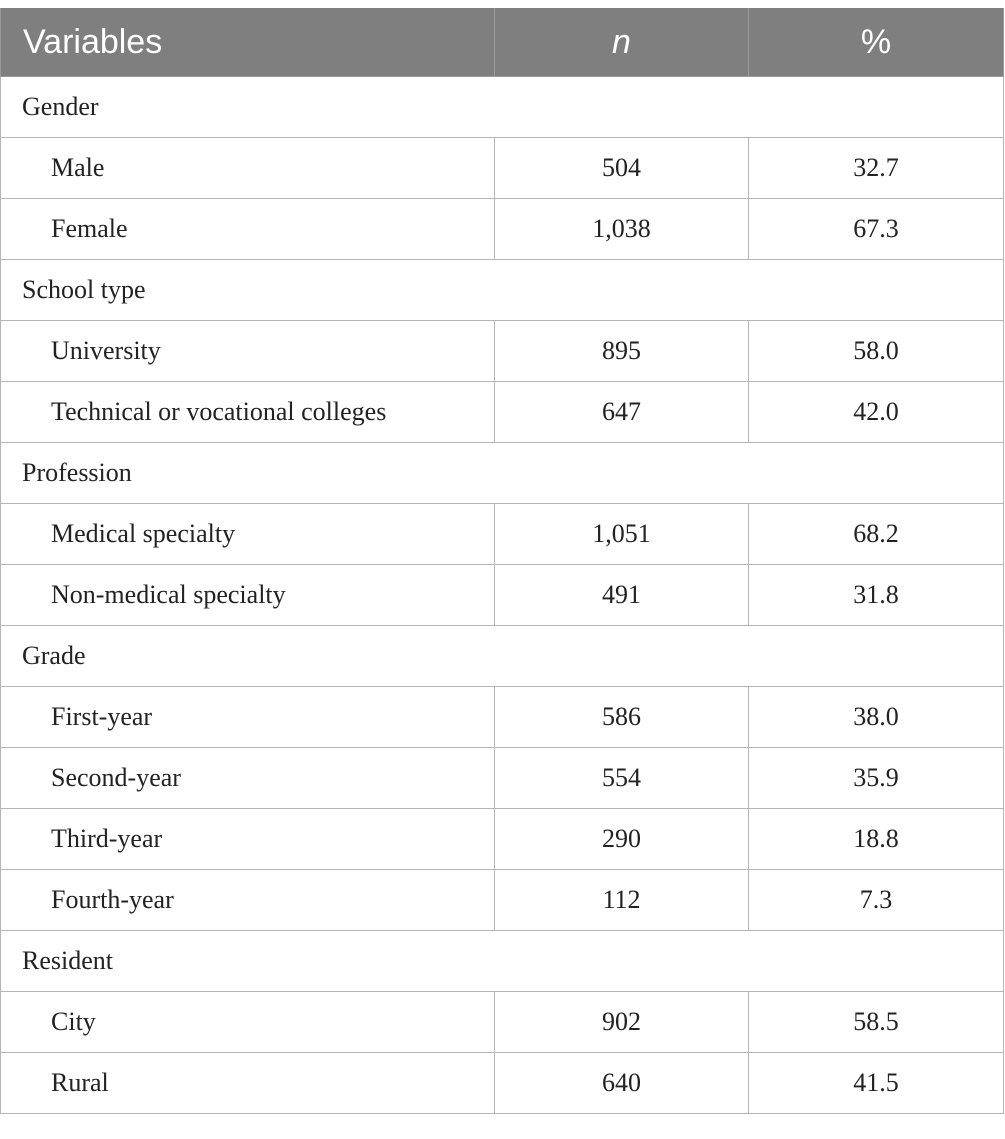 The image size is (1005, 1139). What do you see at coordinates (876, 42) in the screenshot?
I see `header-percent: %` at bounding box center [876, 42].